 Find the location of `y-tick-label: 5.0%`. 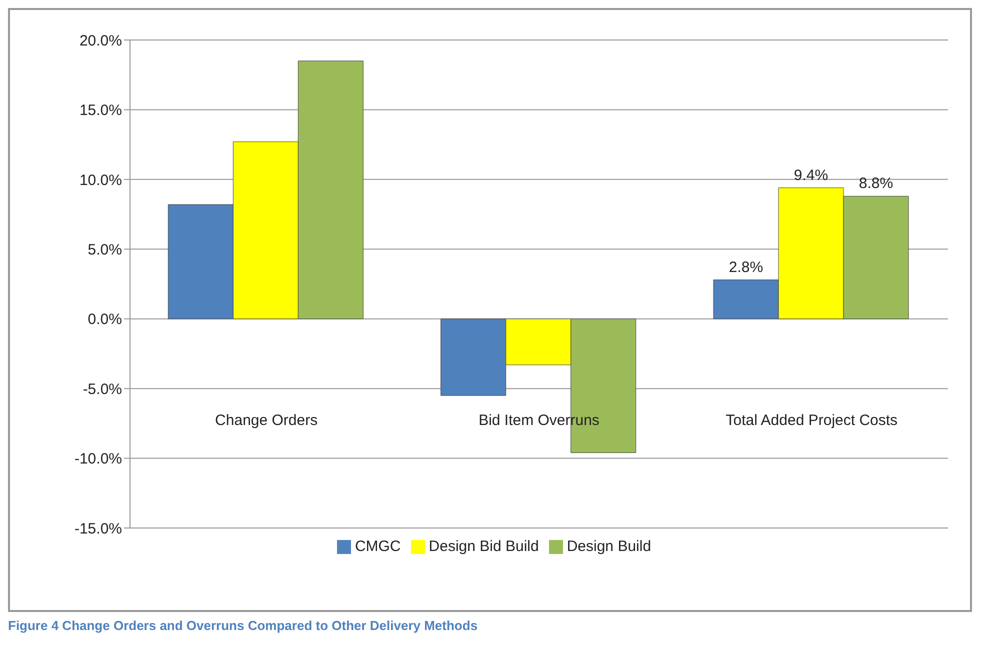

y-tick-label: 5.0% is located at coordinates (105, 249).